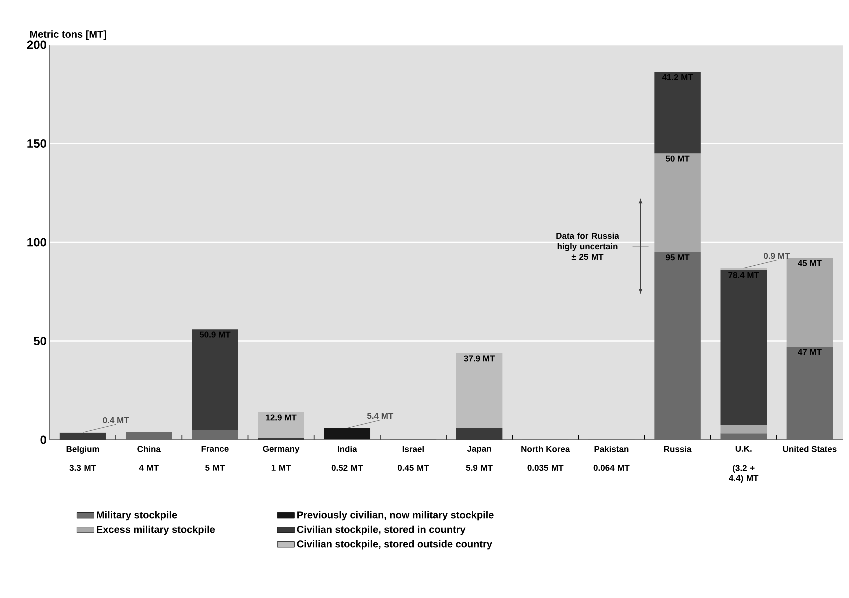 The height and width of the screenshot is (598, 849). What do you see at coordinates (348, 468) in the screenshot?
I see `data-label: 0.52 MT` at bounding box center [348, 468].